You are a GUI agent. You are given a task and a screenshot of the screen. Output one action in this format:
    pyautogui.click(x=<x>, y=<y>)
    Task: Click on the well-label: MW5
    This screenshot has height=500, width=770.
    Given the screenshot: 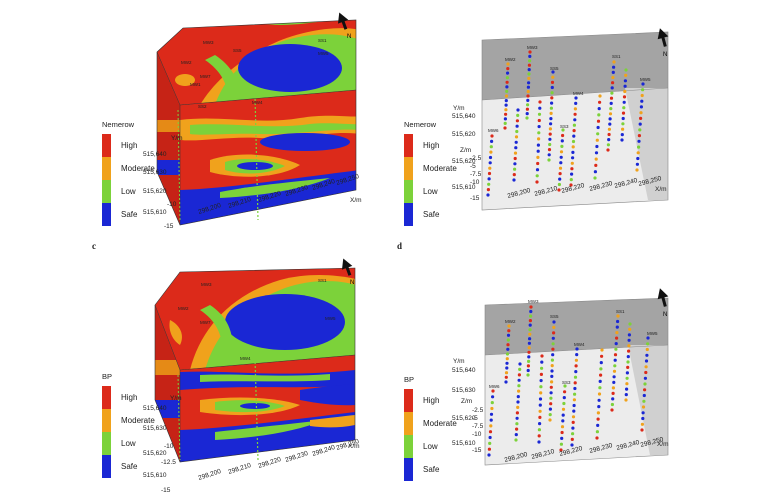 What is the action you would take?
    pyautogui.click(x=330, y=318)
    